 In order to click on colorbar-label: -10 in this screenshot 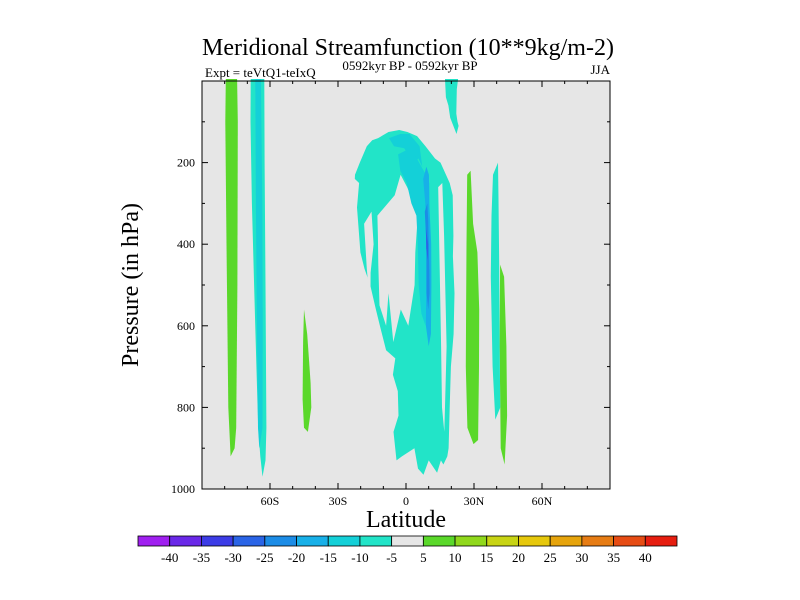, I will do `click(359, 557)`.